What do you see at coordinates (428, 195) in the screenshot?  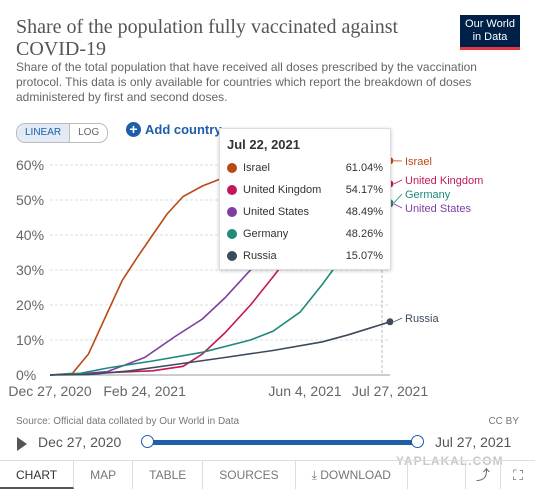 I see `series-end-label: Germany` at bounding box center [428, 195].